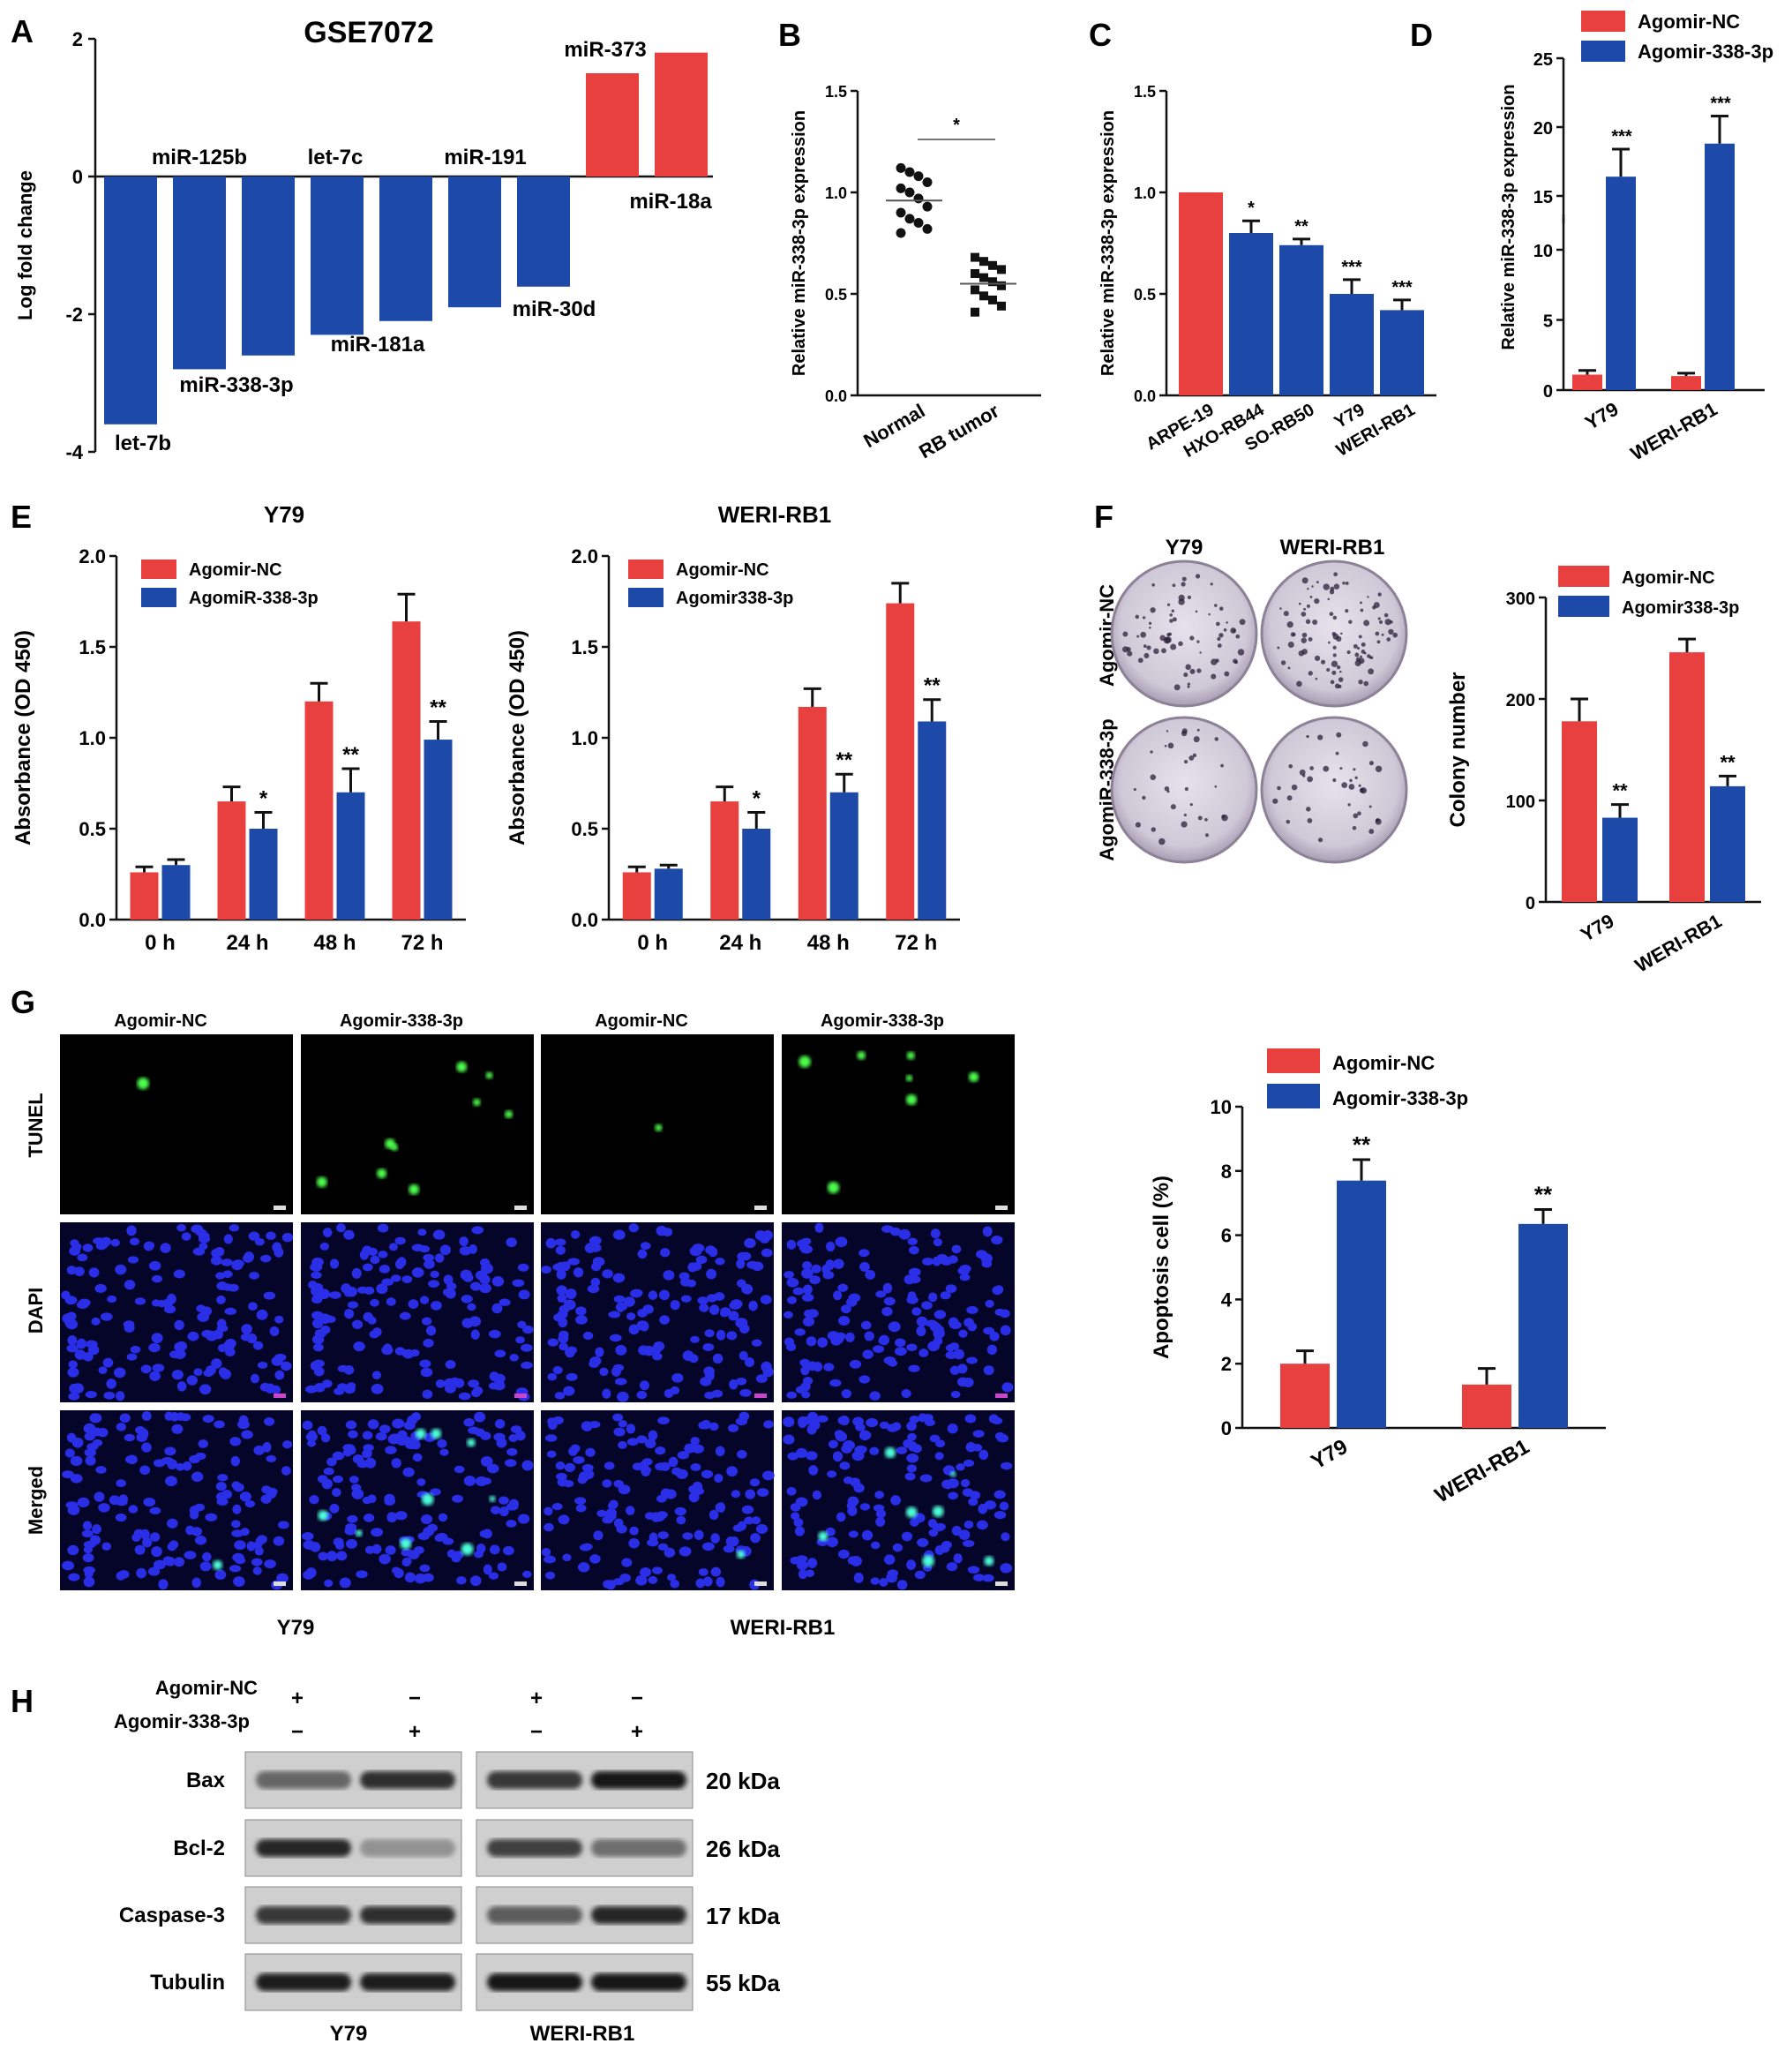  I want to click on chartE2-legend-swatch, so click(646, 569).